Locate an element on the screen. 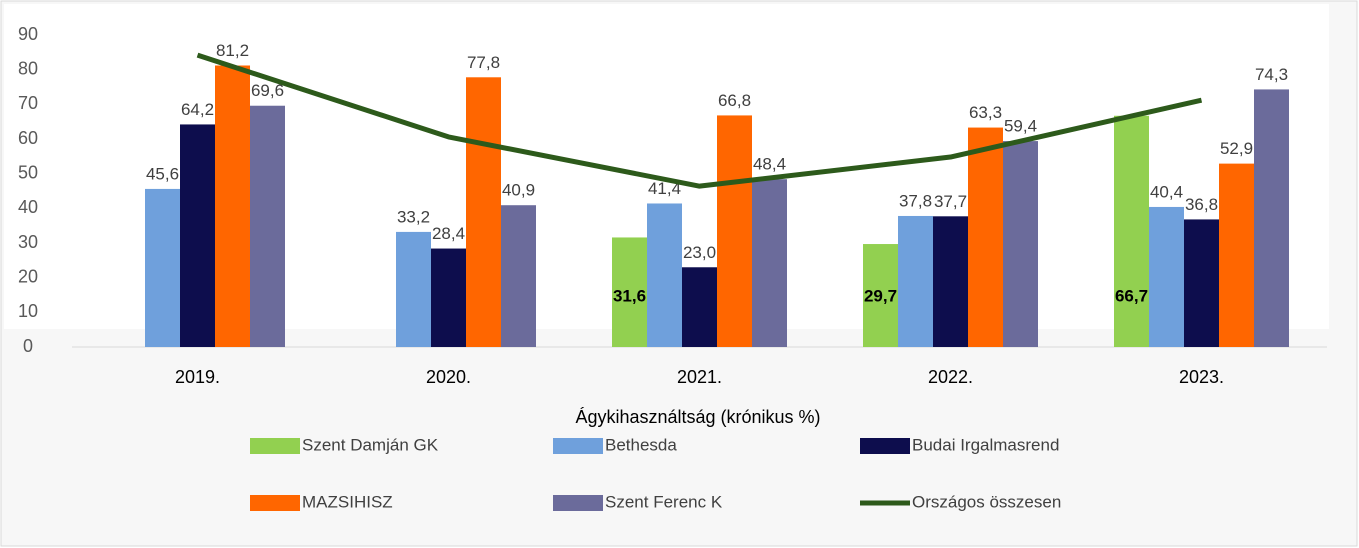 The width and height of the screenshot is (1359, 548). value-label: 45,6 is located at coordinates (162, 173).